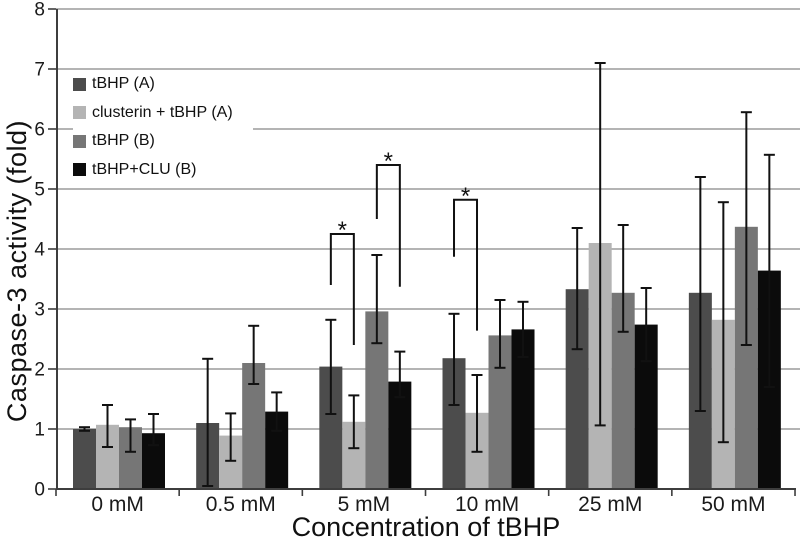  Describe the element at coordinates (39, 430) in the screenshot. I see `y-tick-label: 1` at that location.